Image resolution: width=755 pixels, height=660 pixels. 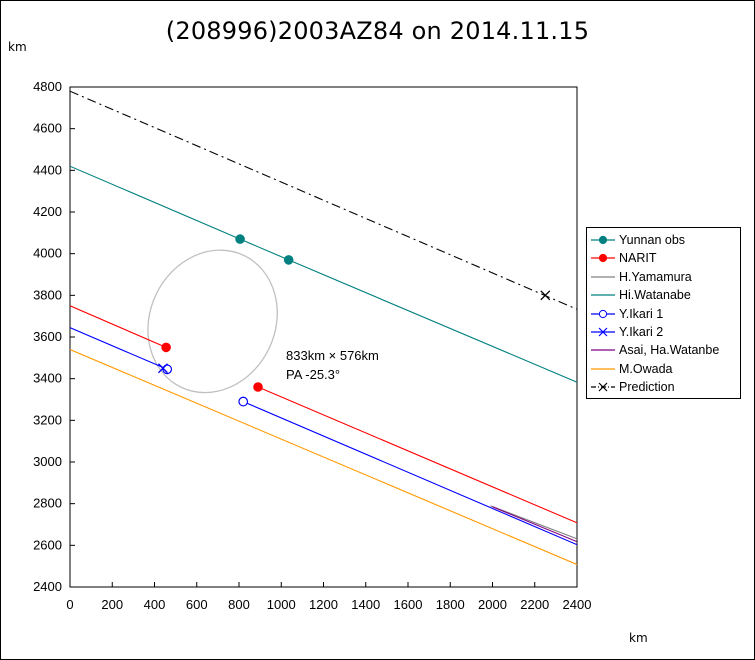 I want to click on legend-item: Y.Ikari 2, so click(x=663, y=332).